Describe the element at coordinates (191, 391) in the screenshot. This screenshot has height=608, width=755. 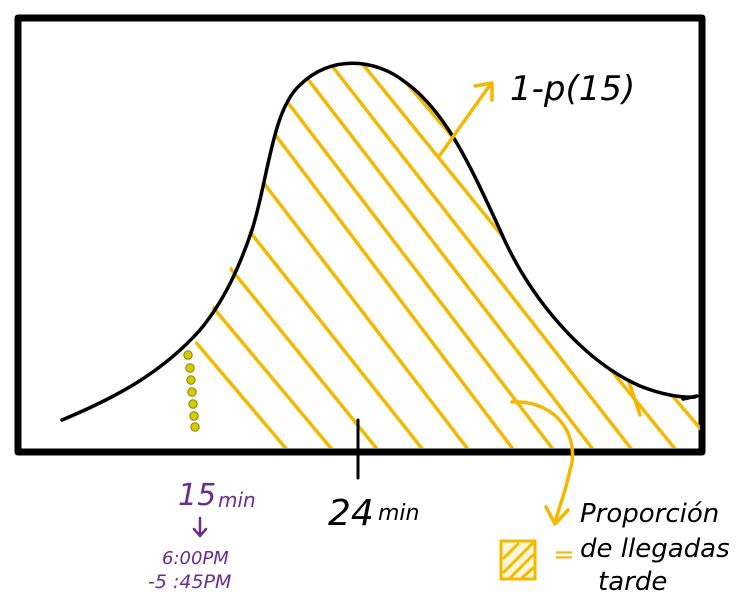
I see `marker-15-dots` at that location.